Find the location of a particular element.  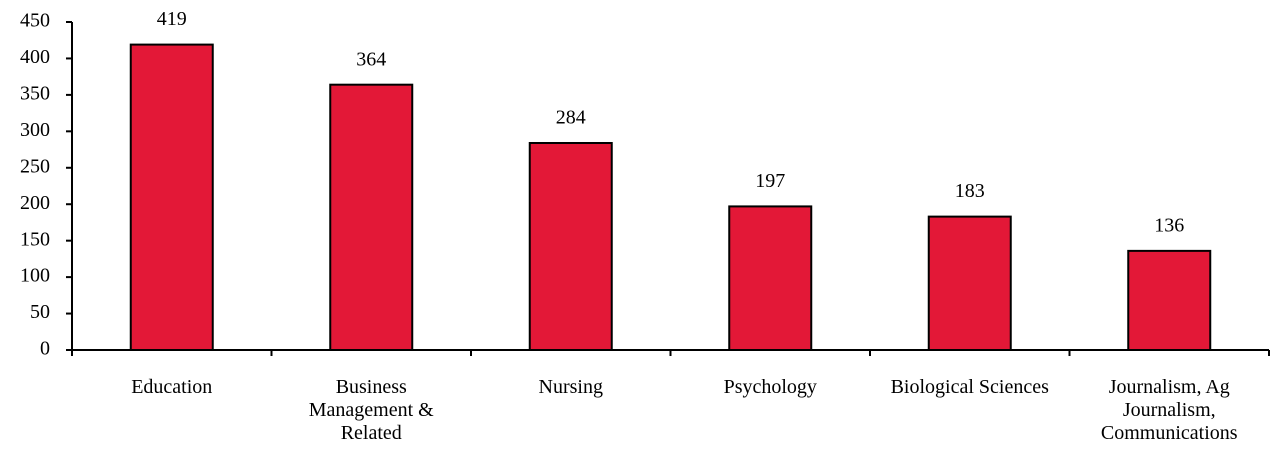

x-tick-label: Psychology is located at coordinates (770, 387).